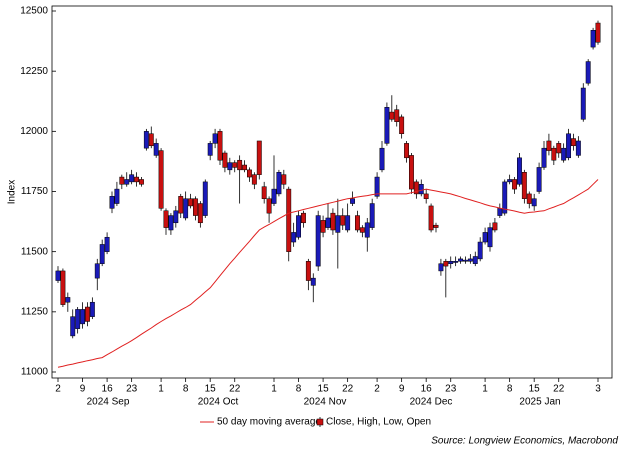  I want to click on month-label: 2024 Sep, so click(108, 402).